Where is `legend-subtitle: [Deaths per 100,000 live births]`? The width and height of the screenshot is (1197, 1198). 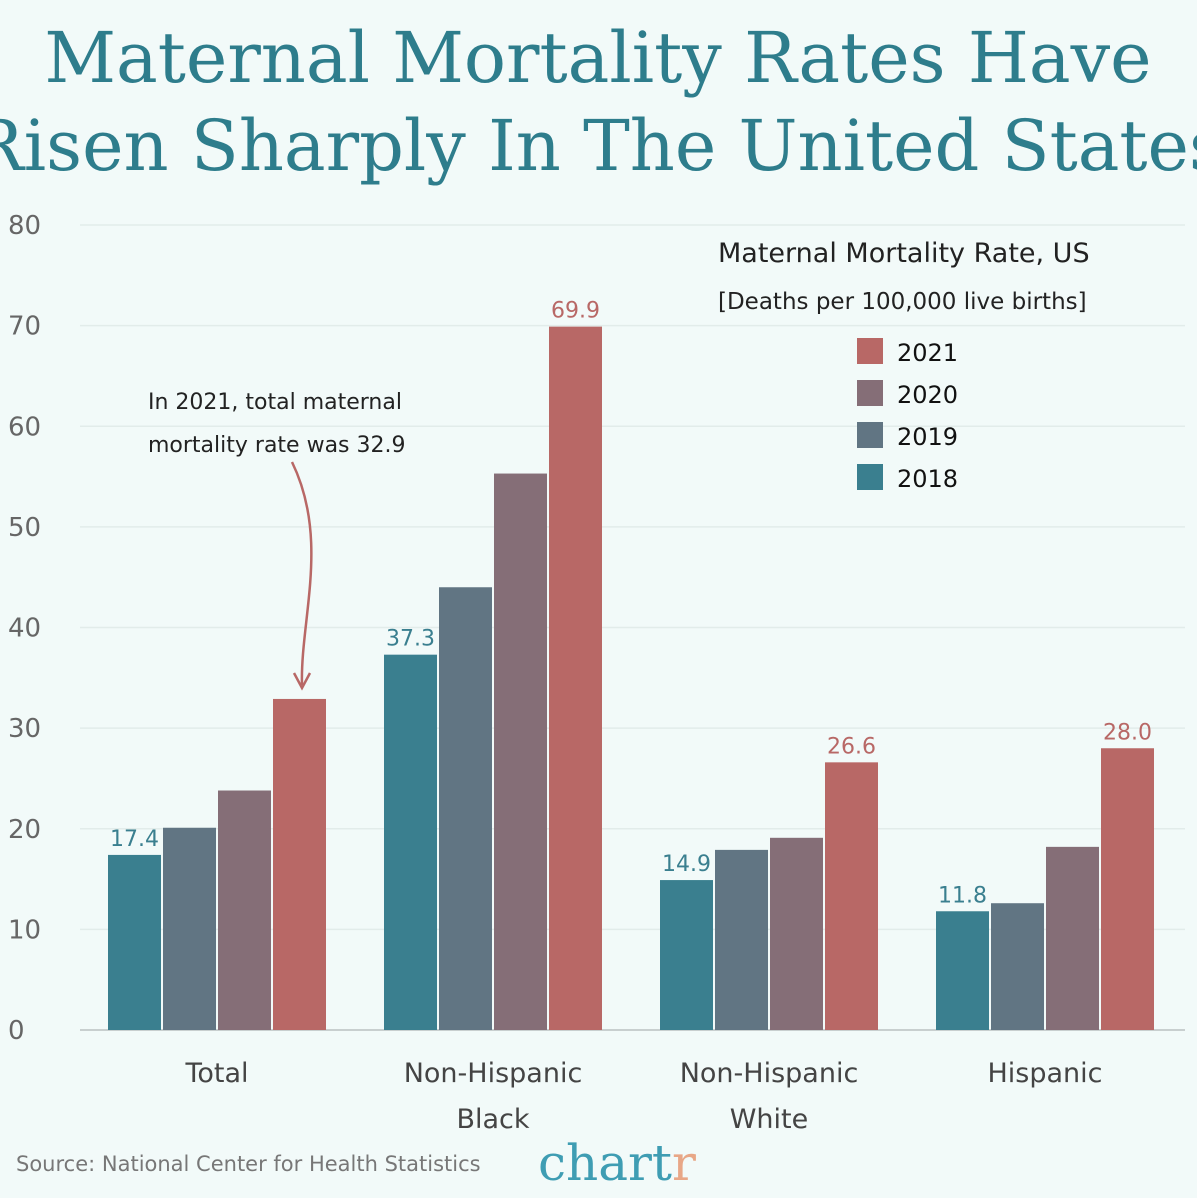 legend-subtitle: [Deaths per 100,000 live births] is located at coordinates (902, 302).